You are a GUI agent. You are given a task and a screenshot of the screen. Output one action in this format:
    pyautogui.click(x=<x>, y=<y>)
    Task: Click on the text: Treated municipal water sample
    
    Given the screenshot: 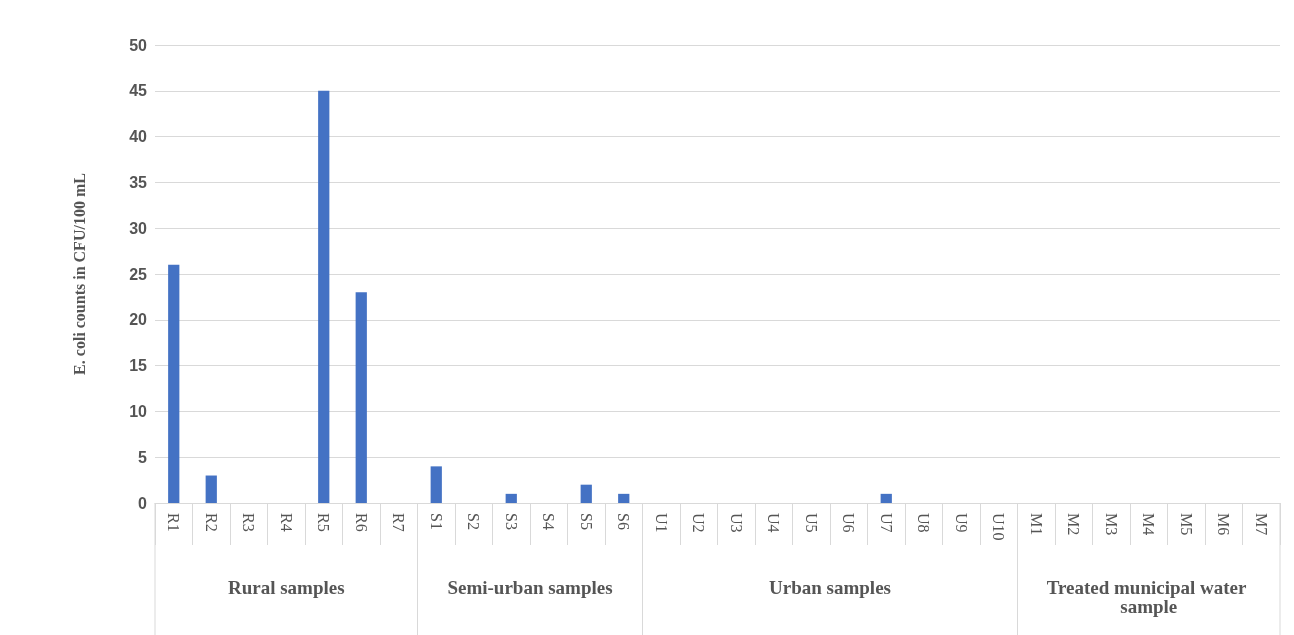 What is the action you would take?
    pyautogui.click(x=1148, y=597)
    